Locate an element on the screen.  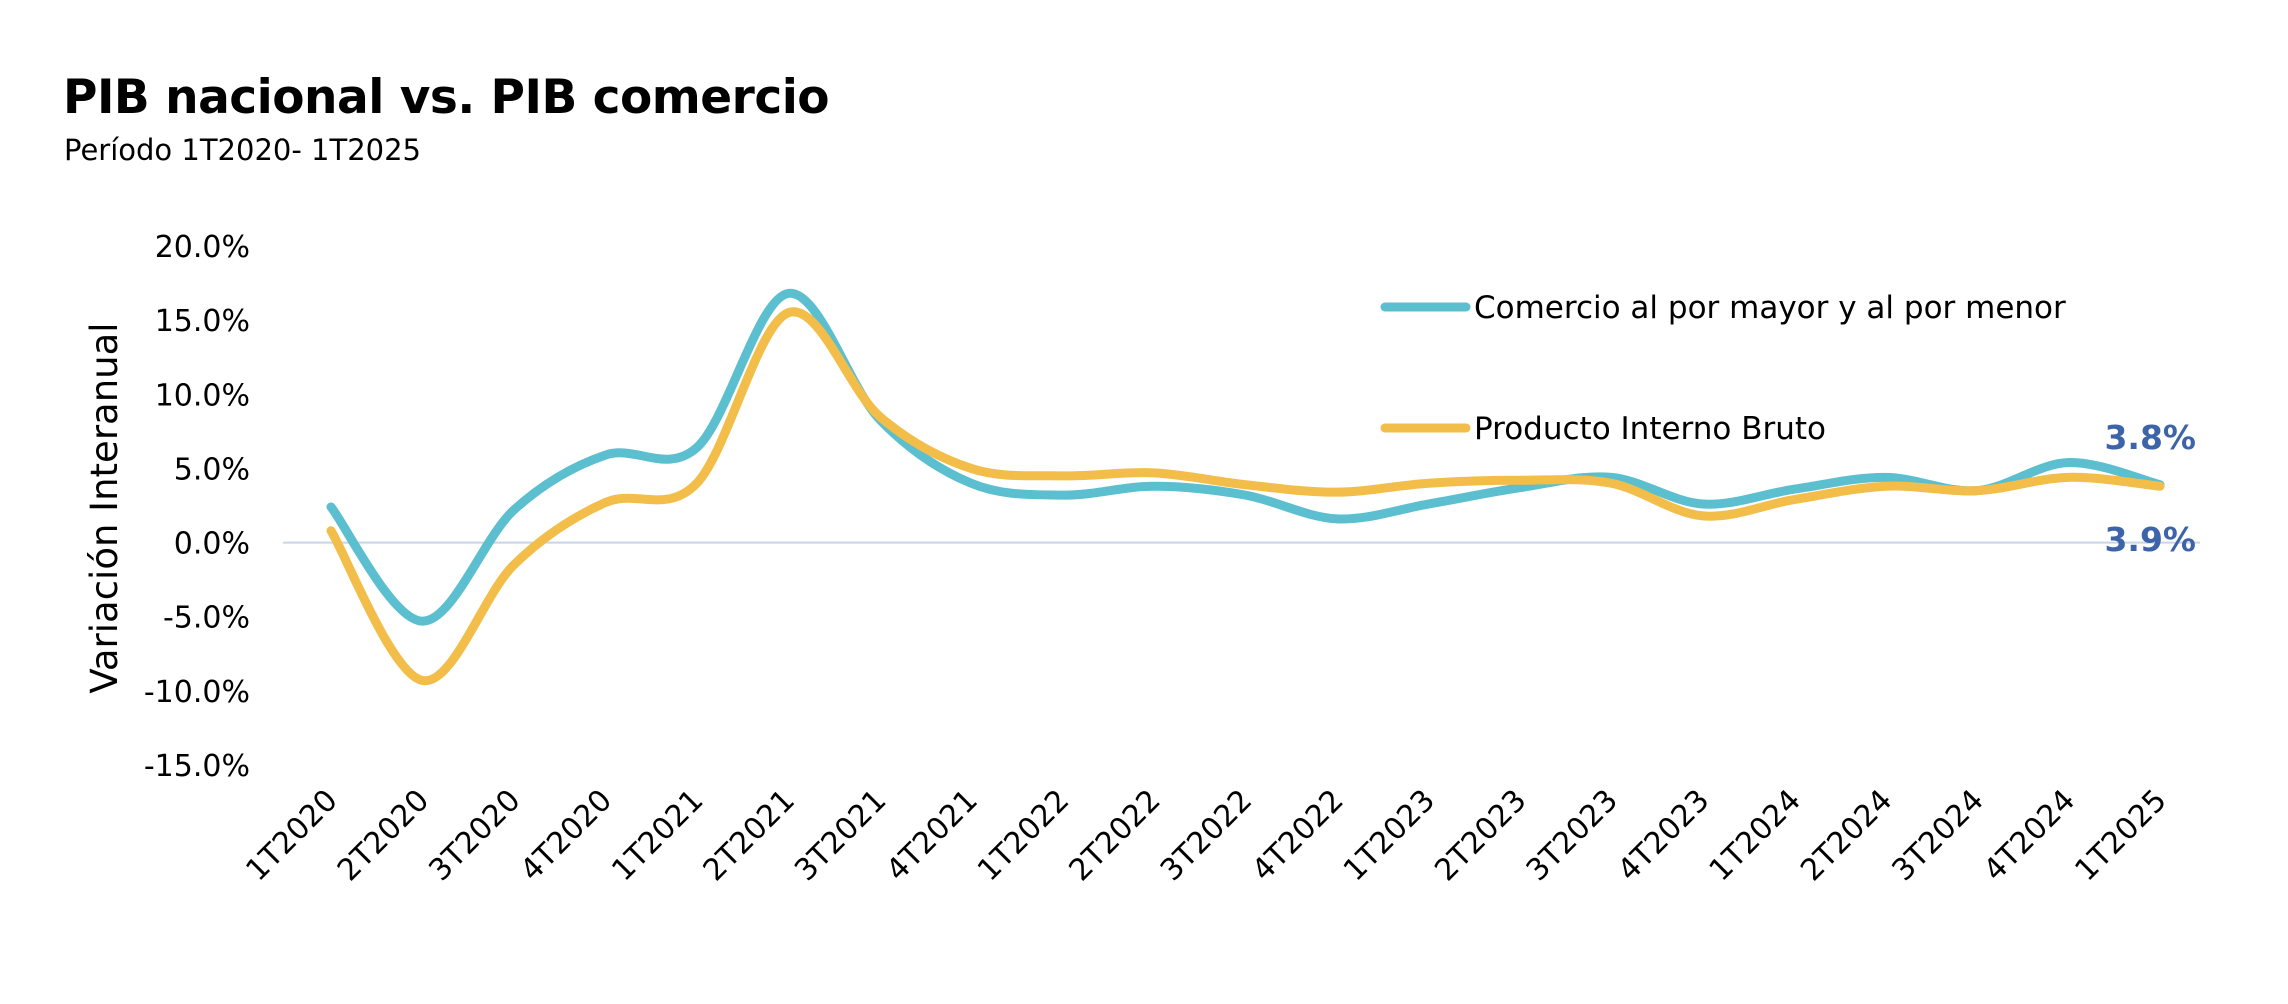
x-tick-label: 3T2021 is located at coordinates (840, 835).